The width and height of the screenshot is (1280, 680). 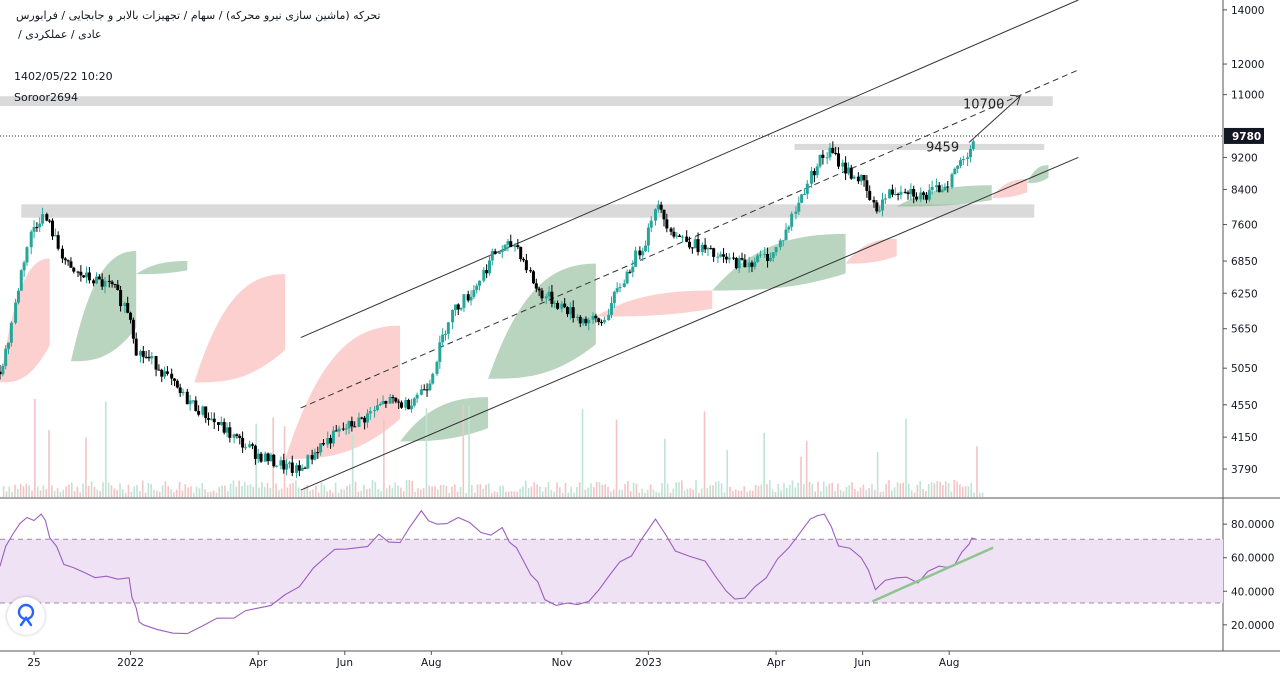 I want to click on time-tick-label: Apr, so click(x=776, y=663).